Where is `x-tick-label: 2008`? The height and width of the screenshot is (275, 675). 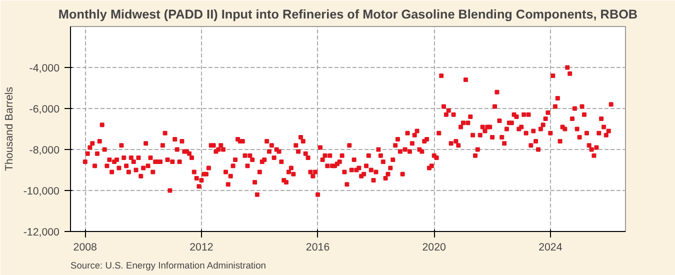
x-tick-label: 2008 is located at coordinates (85, 248).